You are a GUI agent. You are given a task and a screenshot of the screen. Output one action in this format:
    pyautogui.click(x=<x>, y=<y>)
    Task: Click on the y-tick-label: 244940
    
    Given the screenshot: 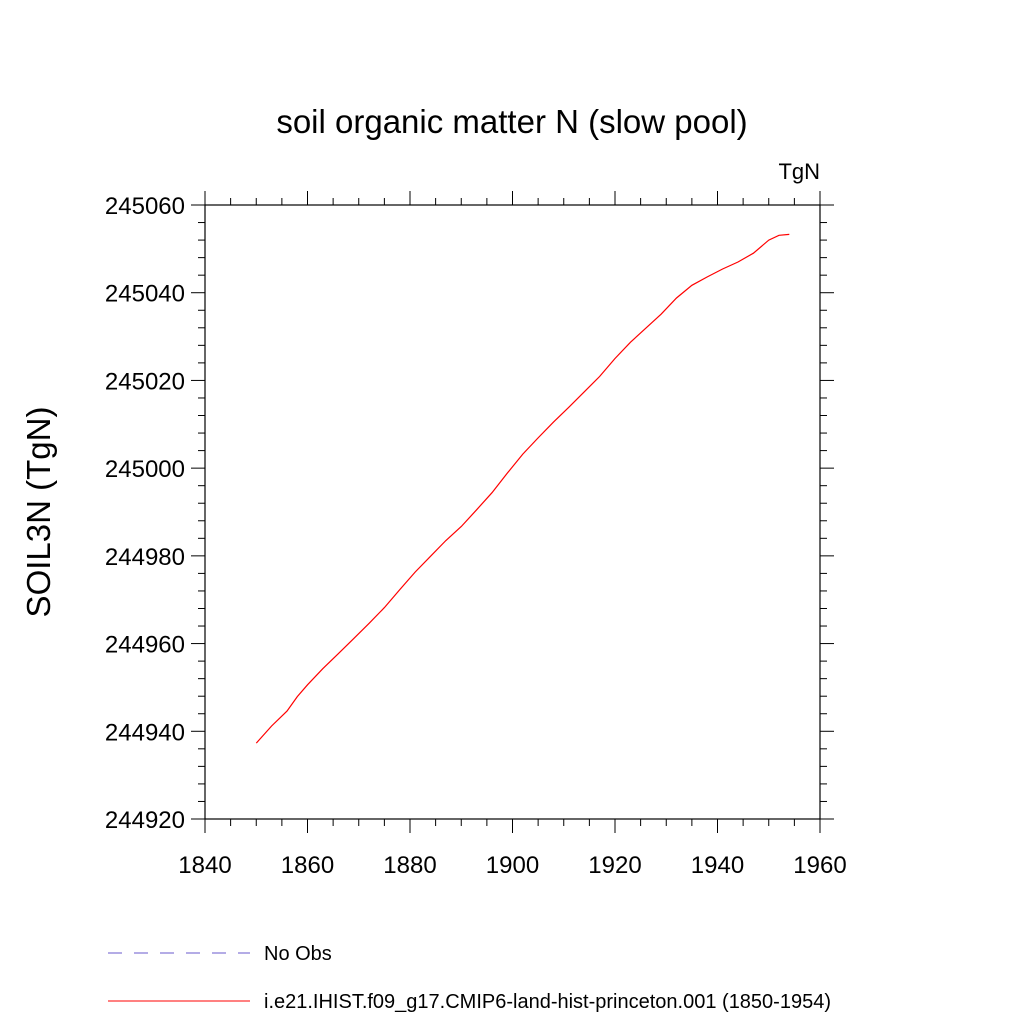 What is the action you would take?
    pyautogui.click(x=145, y=732)
    